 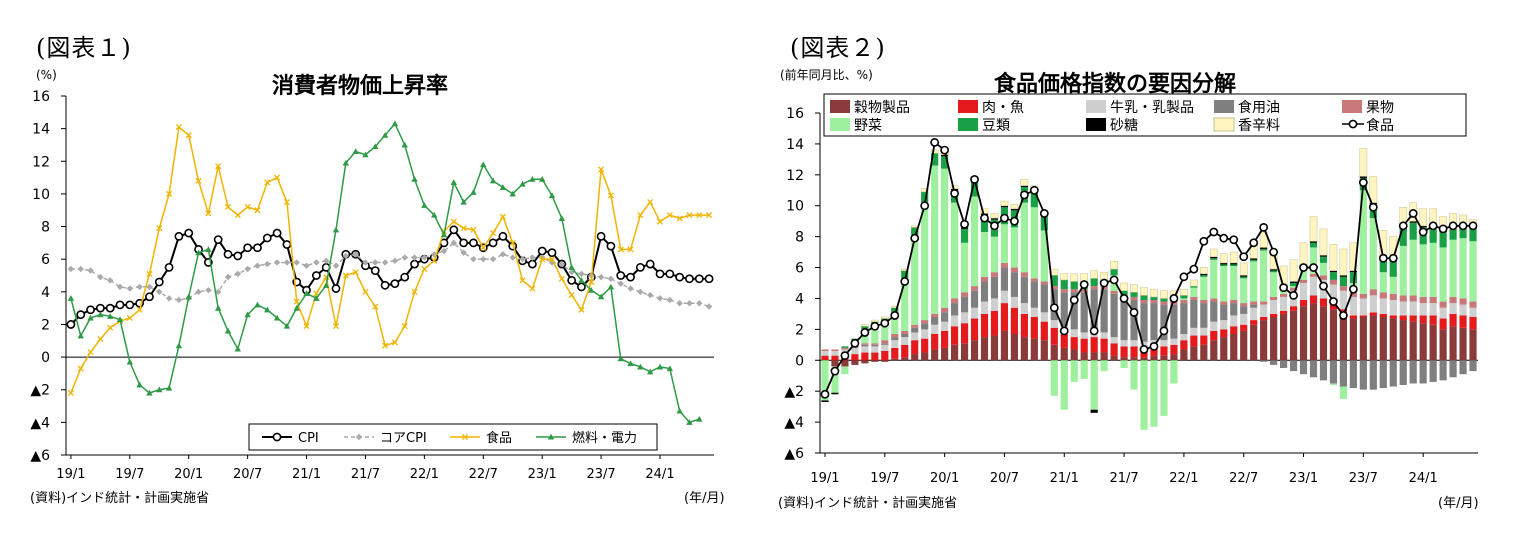 What do you see at coordinates (40, 423) in the screenshot?
I see `y-tick-label: ▲4` at bounding box center [40, 423].